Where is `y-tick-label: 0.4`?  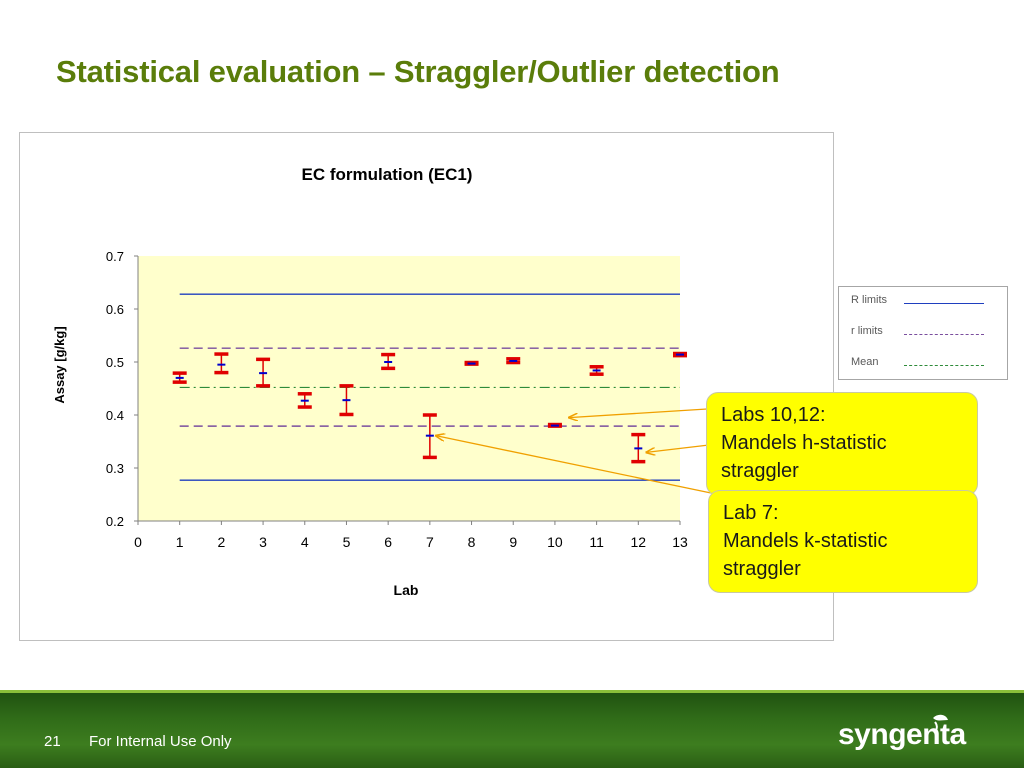
y-tick-label: 0.4 is located at coordinates (115, 415).